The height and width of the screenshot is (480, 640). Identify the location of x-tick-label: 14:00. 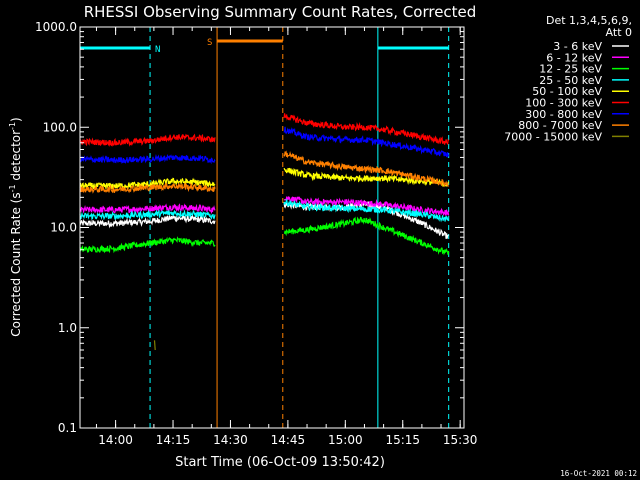
(115, 440).